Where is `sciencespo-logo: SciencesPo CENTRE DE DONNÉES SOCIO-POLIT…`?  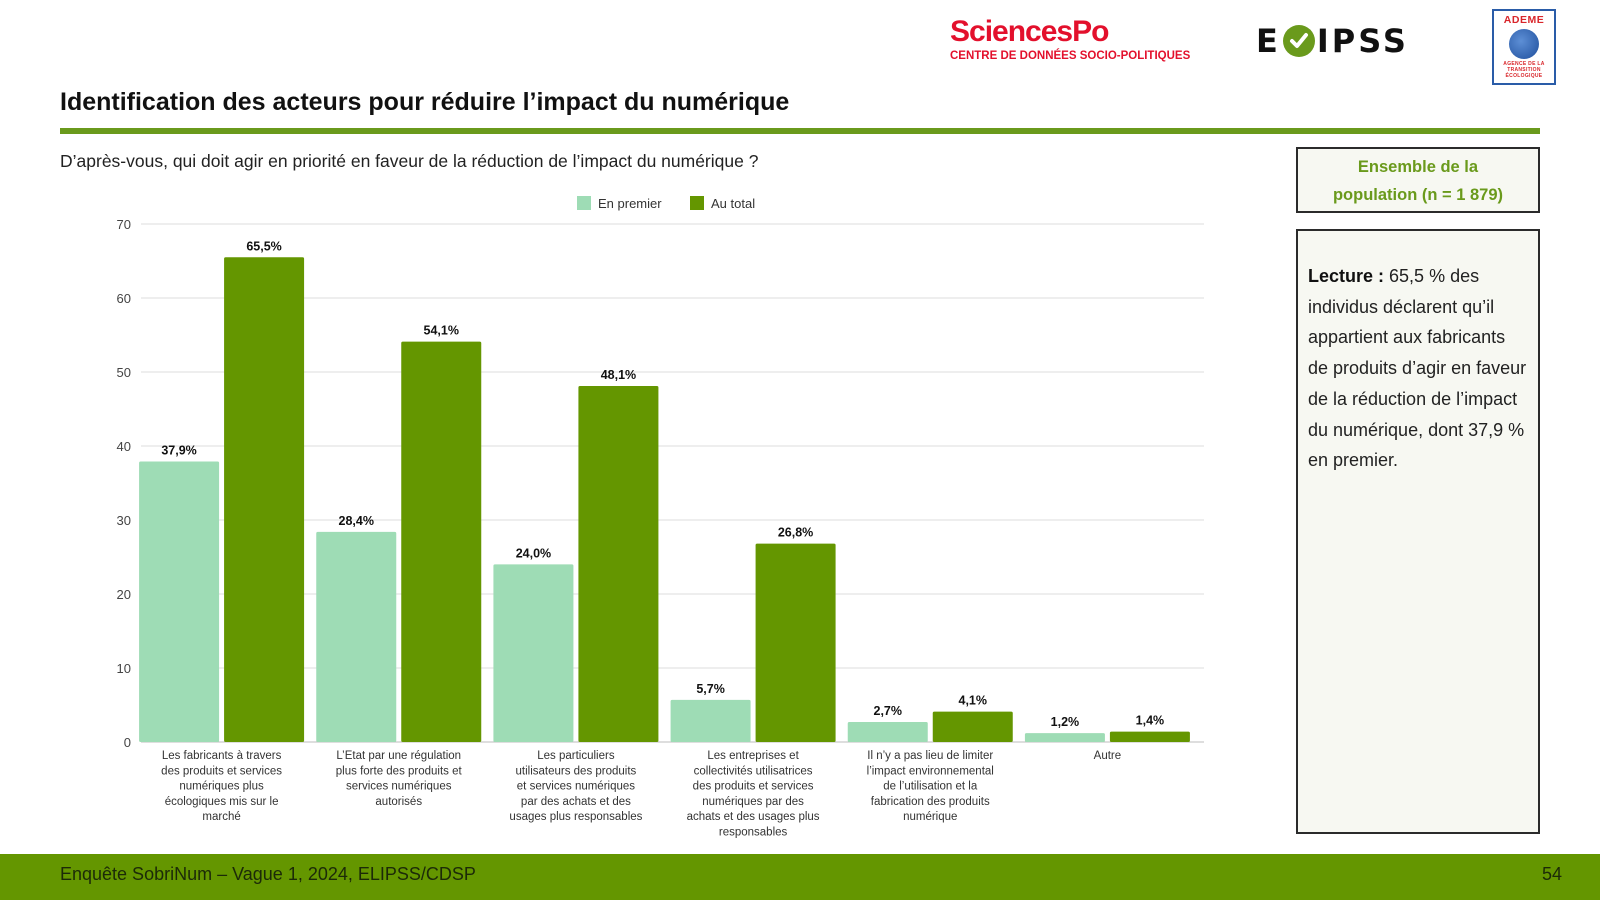 sciencespo-logo: SciencesPo CENTRE DE DONNÉES SOCIO-POLIT… is located at coordinates (1070, 39).